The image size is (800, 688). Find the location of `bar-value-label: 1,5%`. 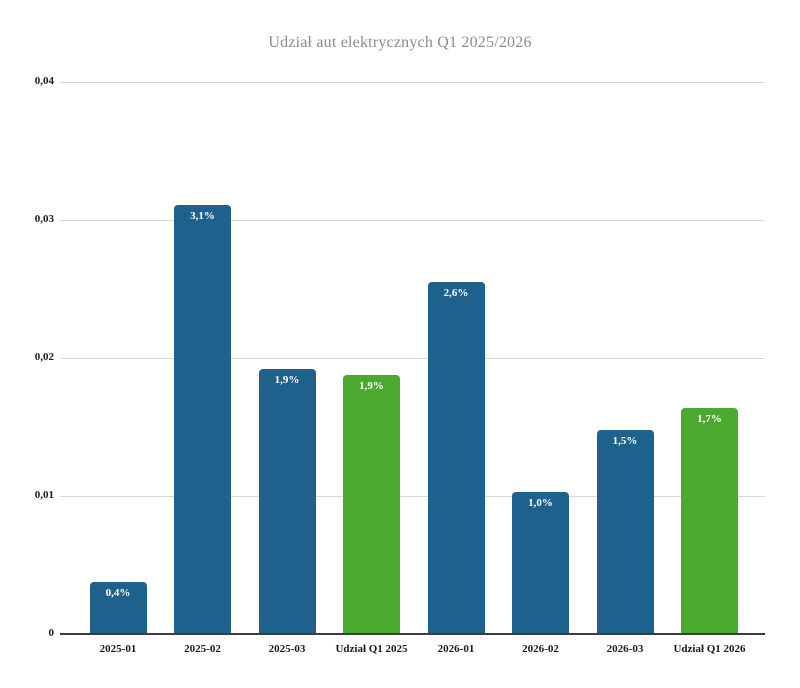

bar-value-label: 1,5% is located at coordinates (625, 440).